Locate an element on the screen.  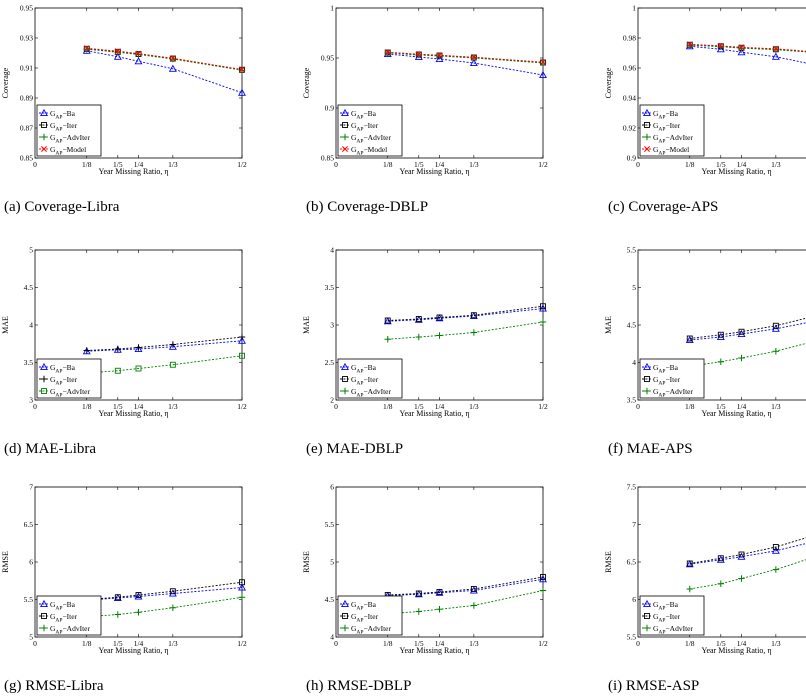
subfigure-caption: (c) Coverage-APS is located at coordinates (663, 207).